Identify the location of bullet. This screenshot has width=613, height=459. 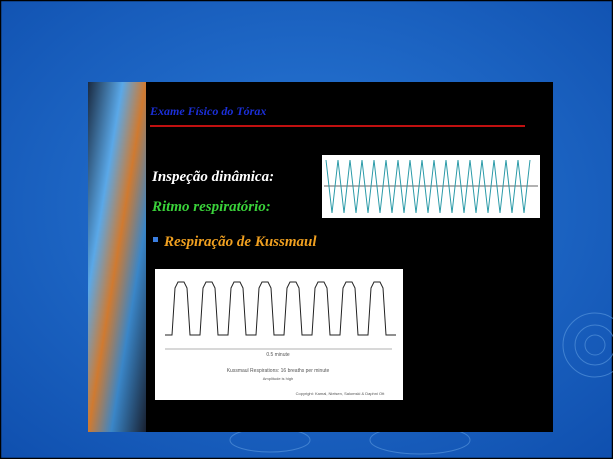
(155, 239).